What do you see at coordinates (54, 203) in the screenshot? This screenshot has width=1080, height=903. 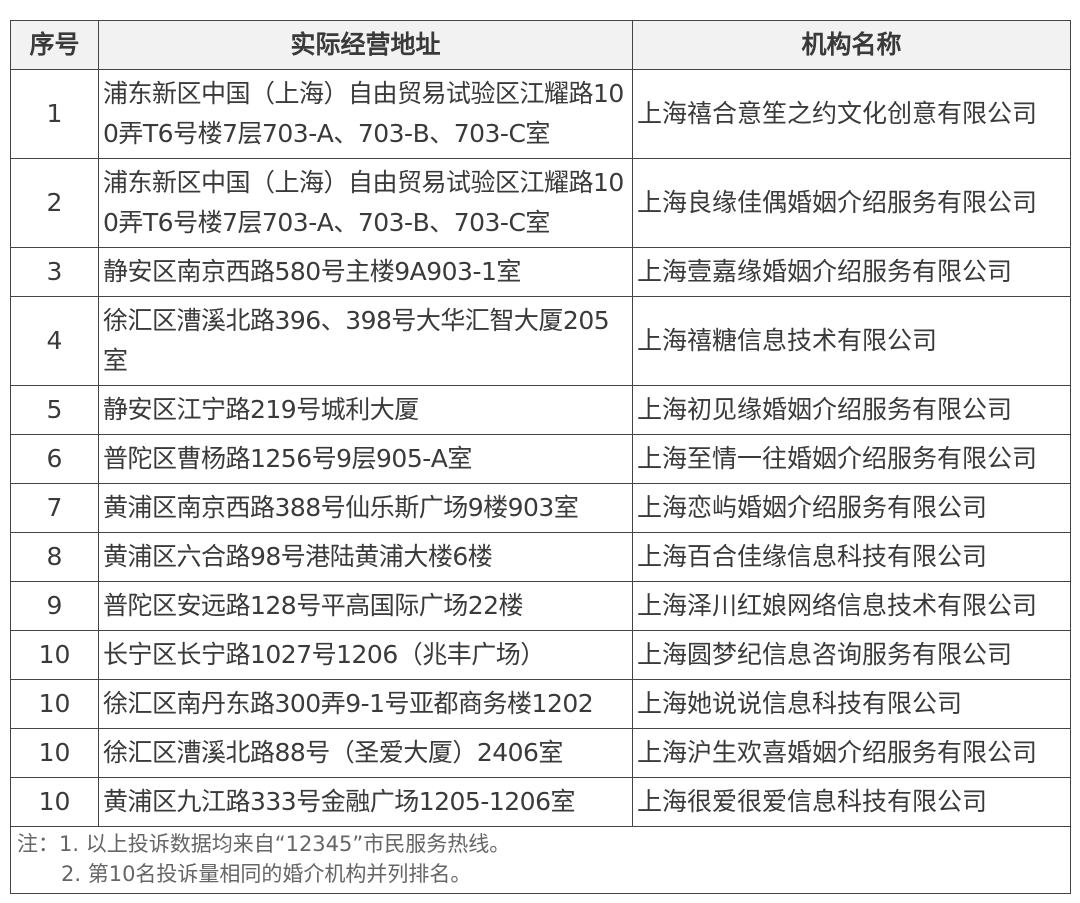 I see `rank-cell: 2` at bounding box center [54, 203].